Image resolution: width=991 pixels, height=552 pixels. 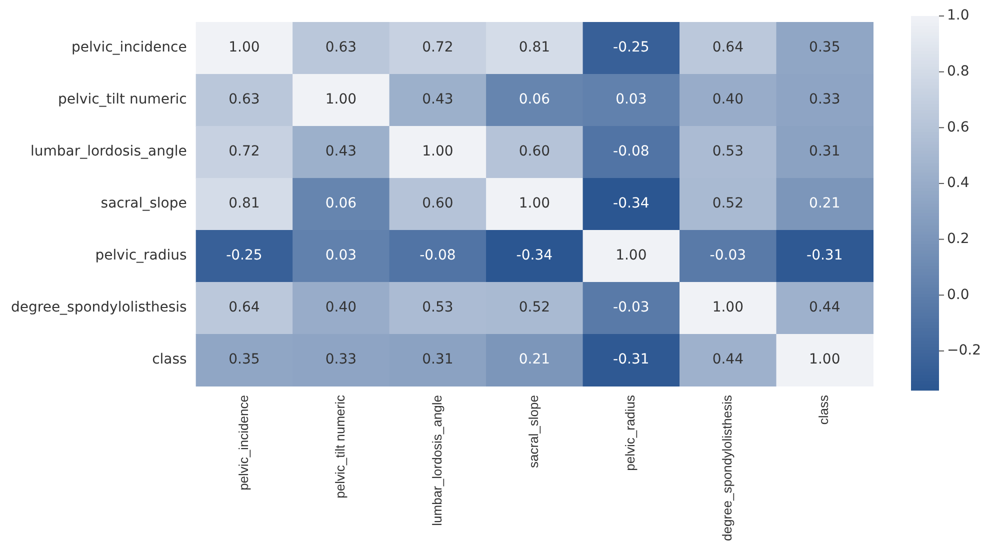 I want to click on color-bar-label: 0.6, so click(x=958, y=127).